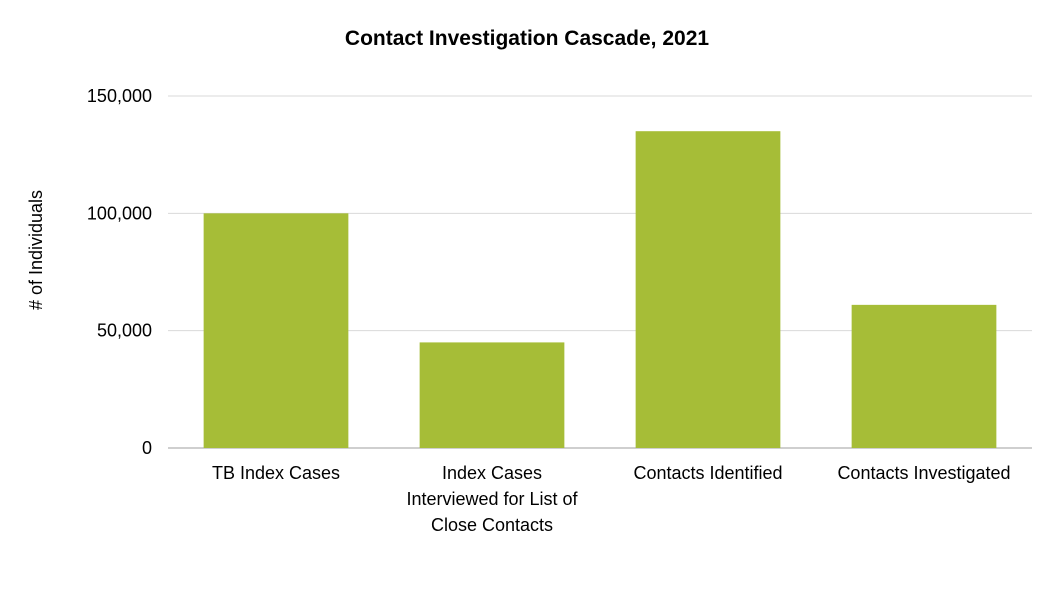 Image resolution: width=1054 pixels, height=599 pixels. Describe the element at coordinates (119, 96) in the screenshot. I see `y-tick-label: 150,000` at that location.